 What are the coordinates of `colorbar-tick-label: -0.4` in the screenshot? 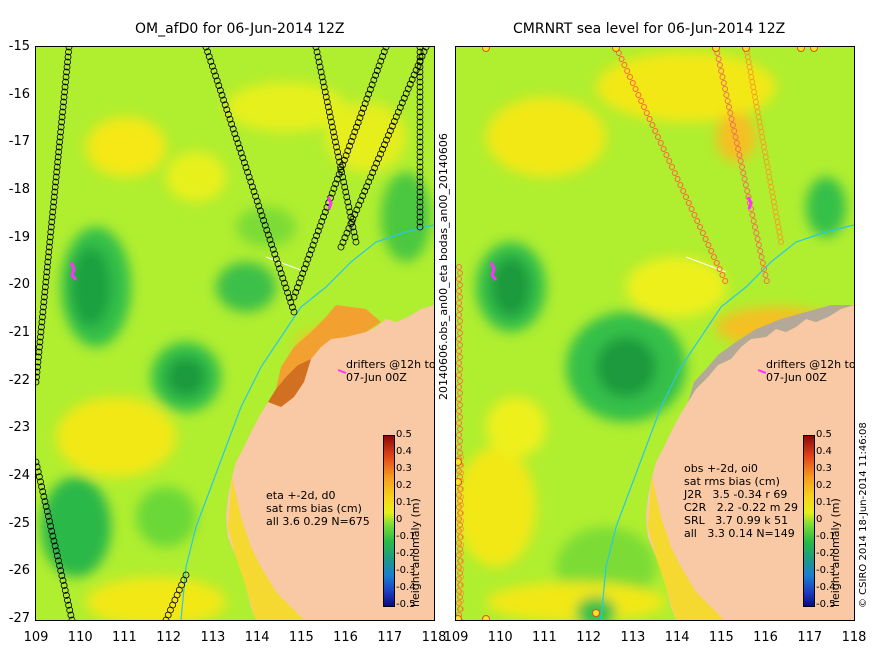 It's located at (406, 587).